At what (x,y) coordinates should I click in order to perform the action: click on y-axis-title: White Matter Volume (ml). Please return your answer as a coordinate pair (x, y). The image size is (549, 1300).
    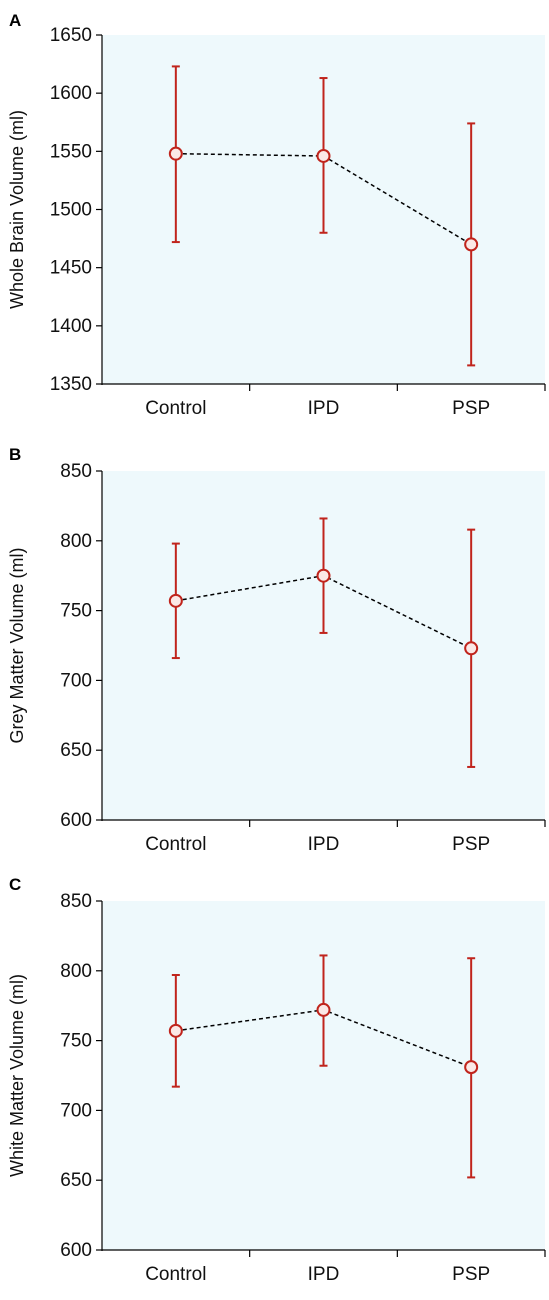
    Looking at the image, I should click on (17, 1075).